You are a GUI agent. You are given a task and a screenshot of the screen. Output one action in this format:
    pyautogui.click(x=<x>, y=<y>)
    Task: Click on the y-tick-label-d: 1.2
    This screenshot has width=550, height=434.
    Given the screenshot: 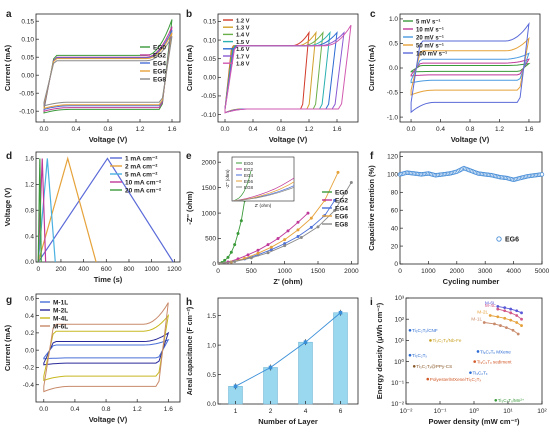 What is the action you would take?
    pyautogui.click(x=29, y=185)
    